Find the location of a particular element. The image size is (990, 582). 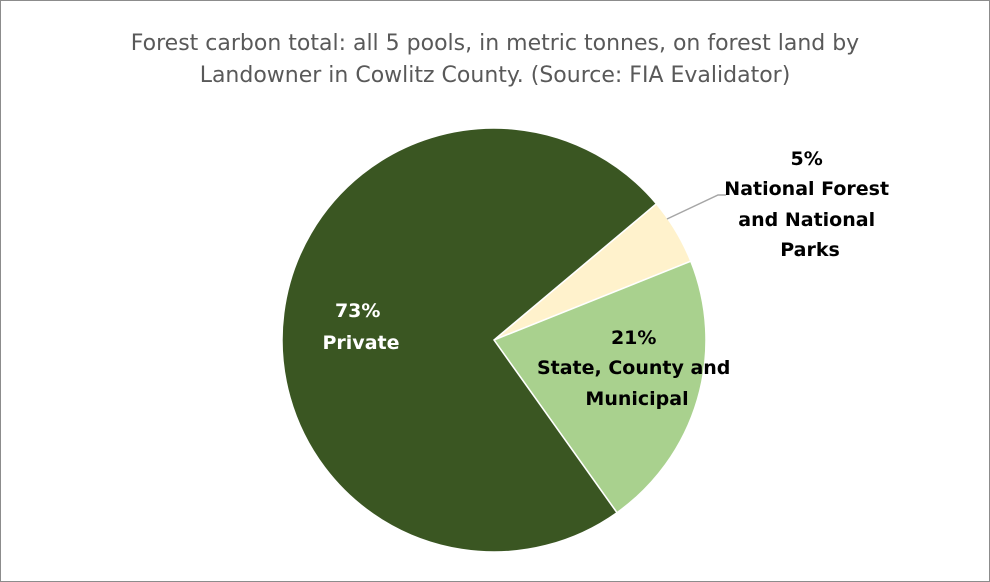

leader-line-national is located at coordinates (696, 207).